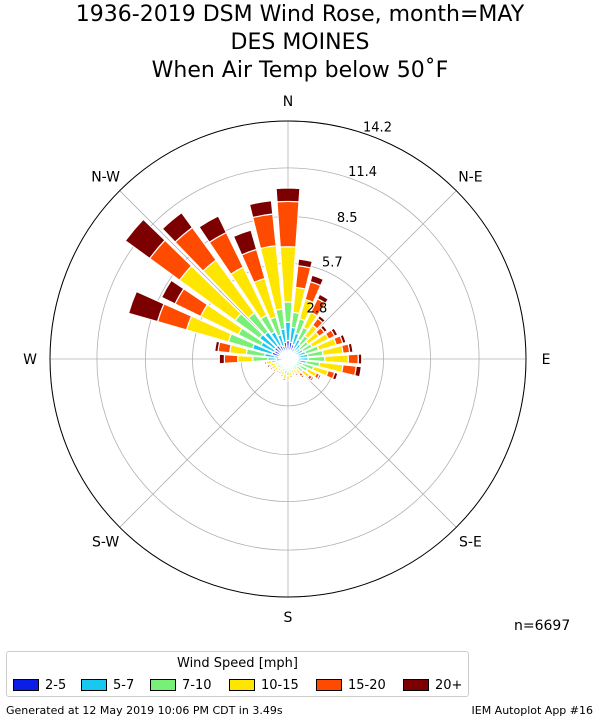 This screenshot has height=720, width=600. I want to click on direction-label-s-w: S-W, so click(105, 542).